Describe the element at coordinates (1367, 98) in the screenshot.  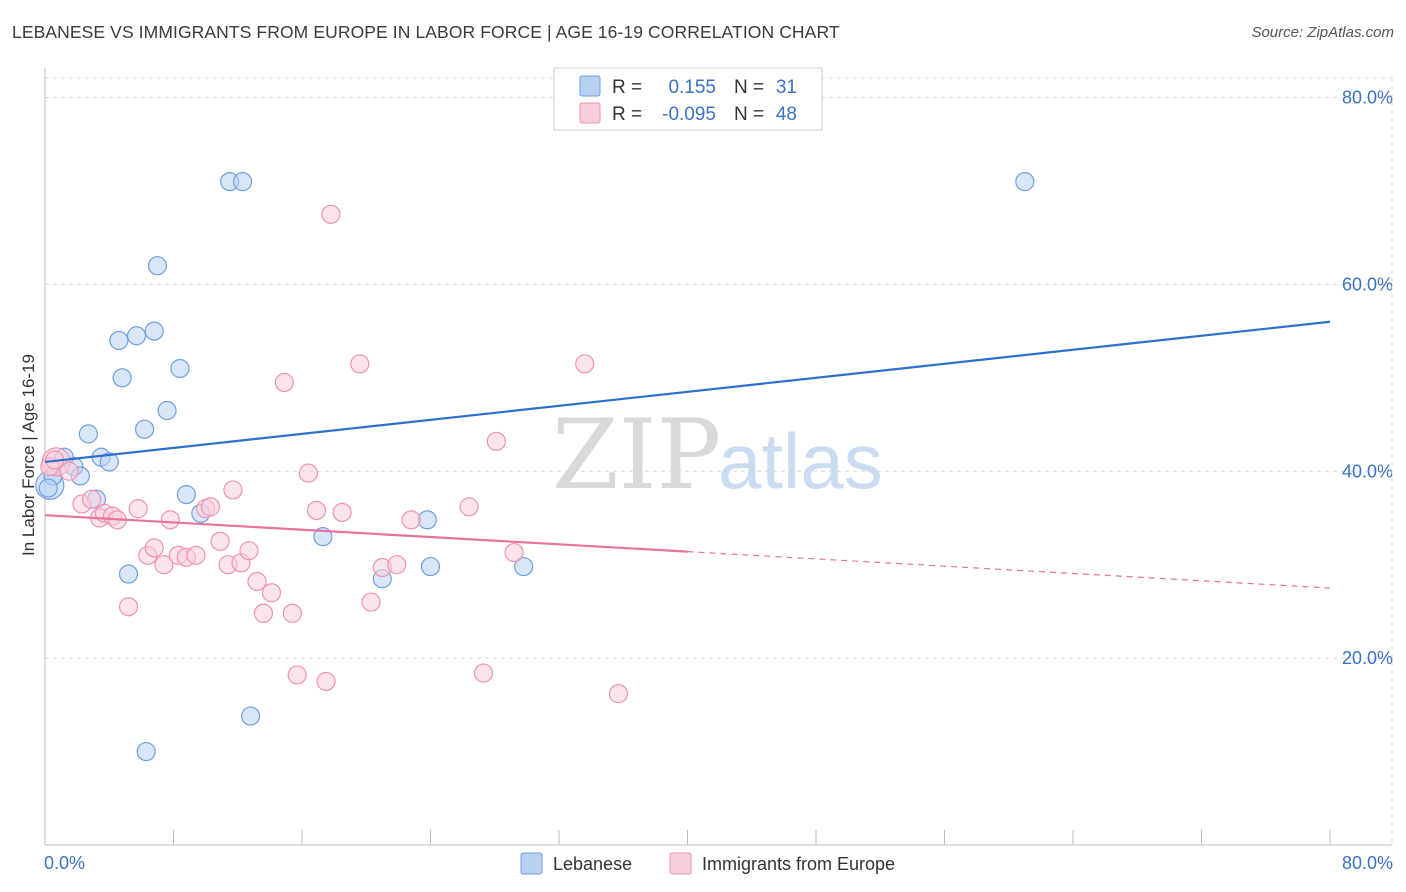
I see `y-tick-label: 80.0%` at that location.